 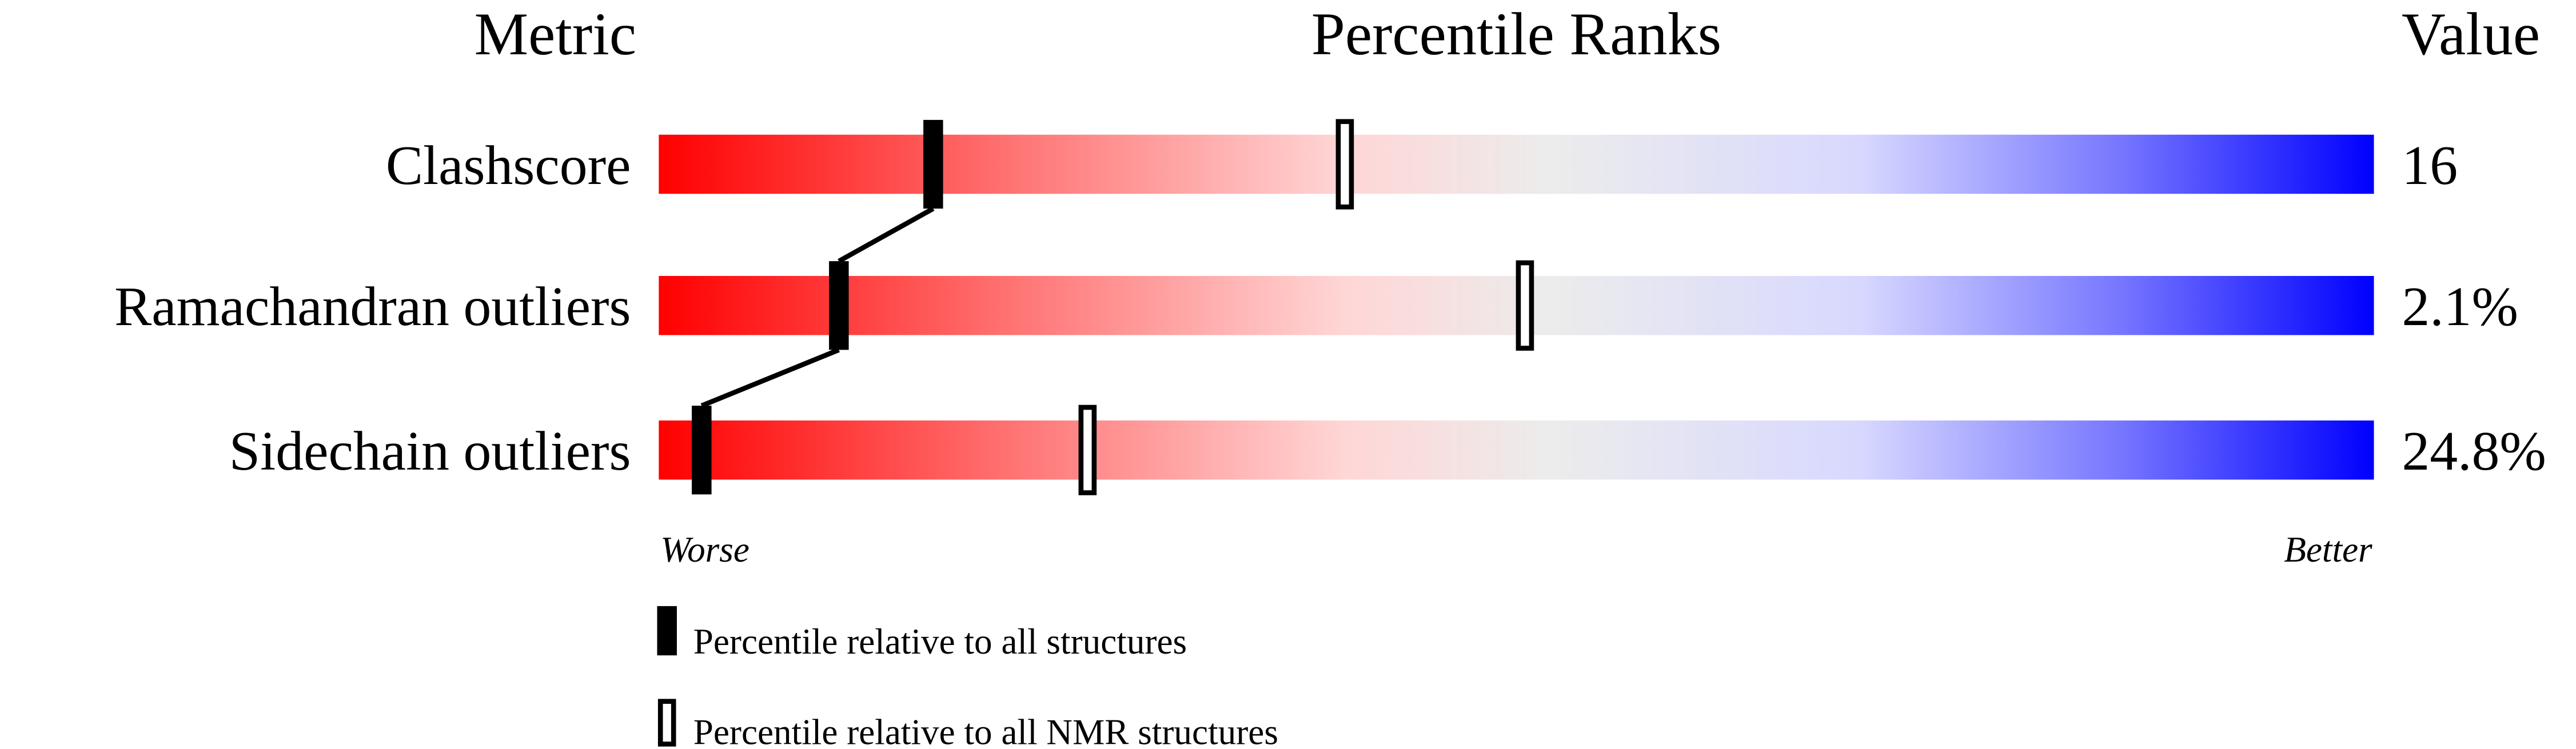 What do you see at coordinates (430, 451) in the screenshot?
I see `metric-label: Sidechain outliers` at bounding box center [430, 451].